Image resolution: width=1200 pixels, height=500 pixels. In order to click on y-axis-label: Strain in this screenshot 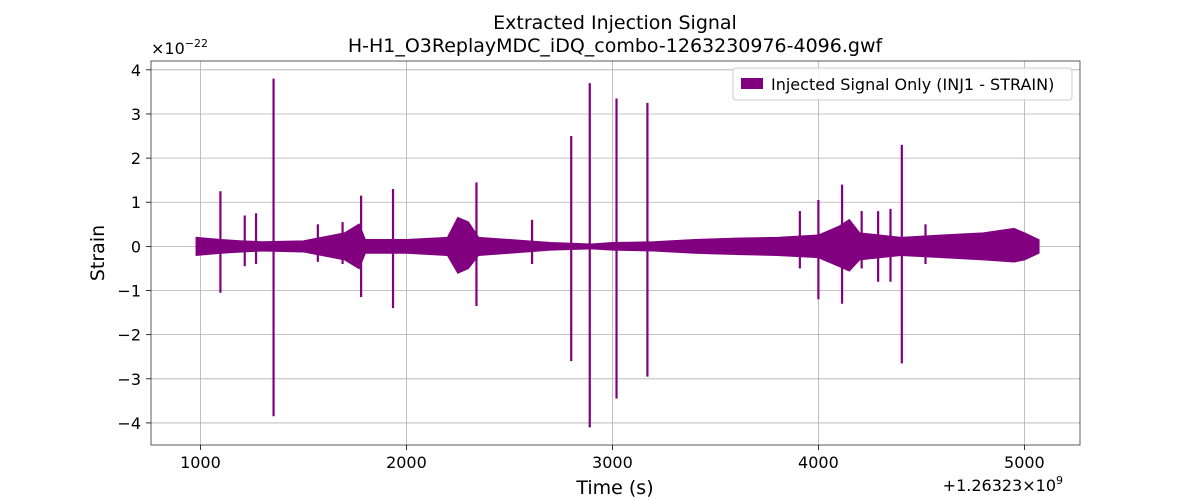, I will do `click(98, 253)`.